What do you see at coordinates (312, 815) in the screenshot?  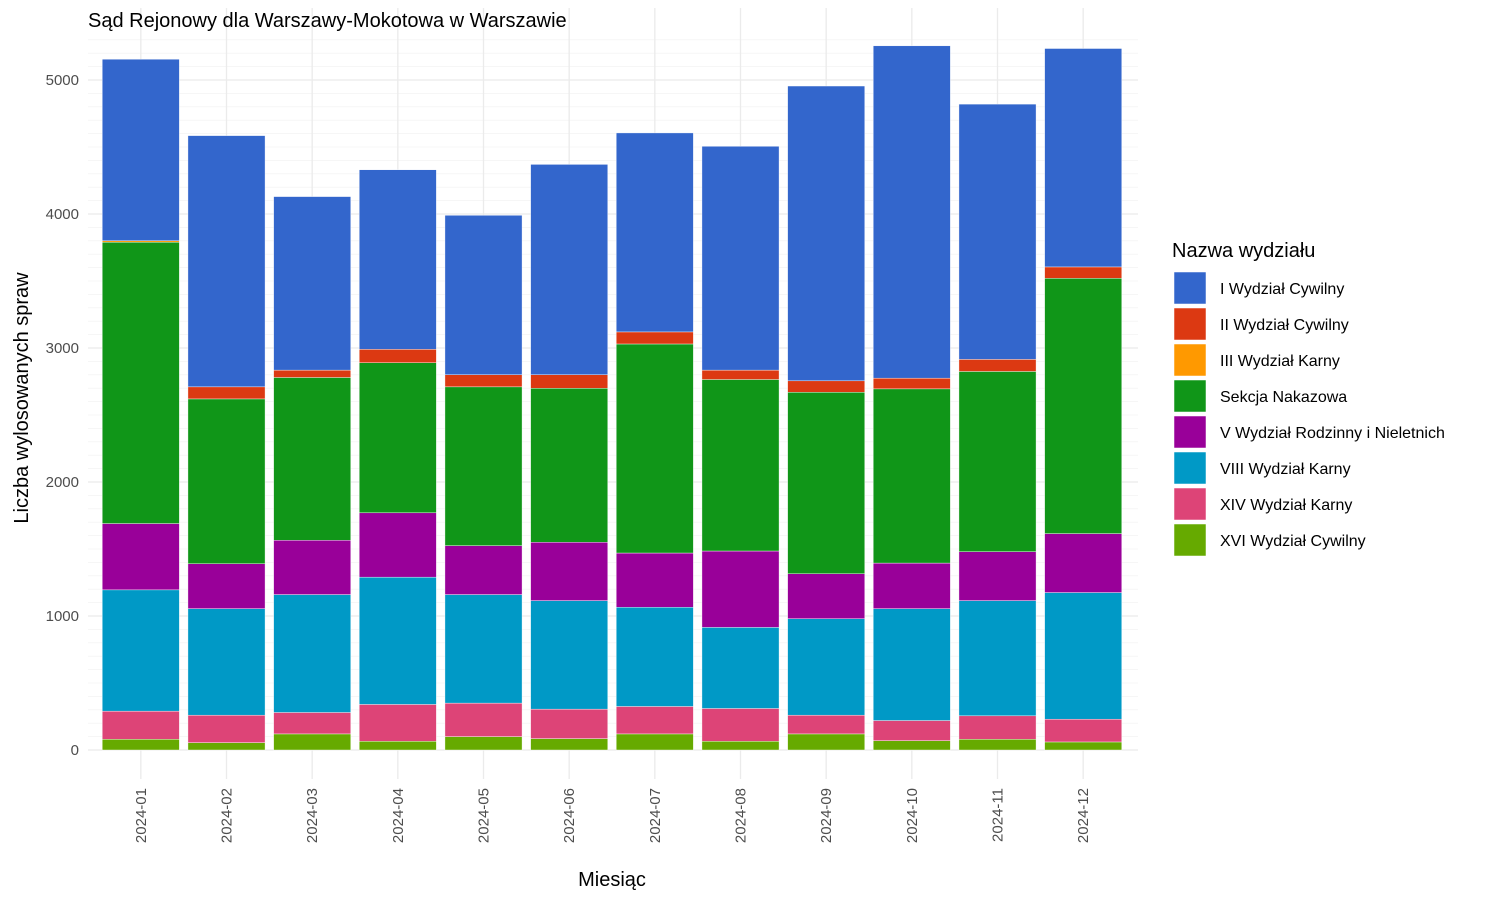 I see `x-tick-label: 2024-03` at bounding box center [312, 815].